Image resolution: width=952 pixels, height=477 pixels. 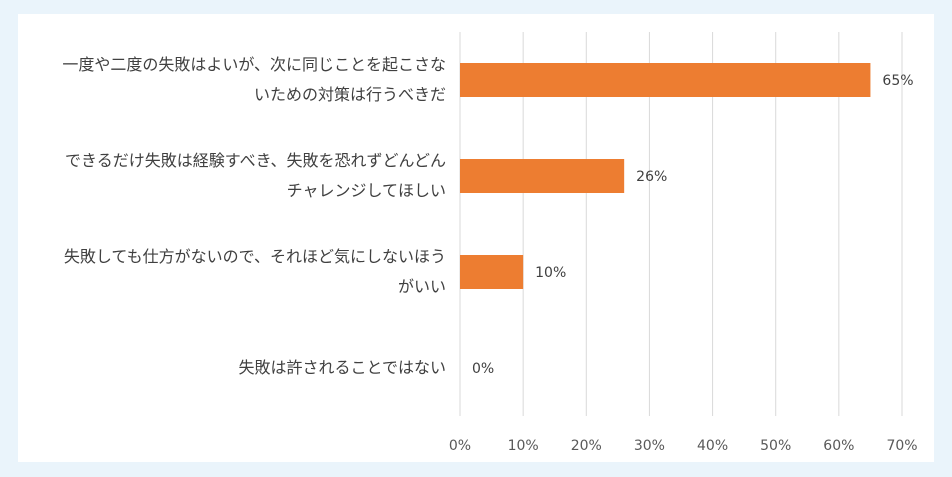 What do you see at coordinates (460, 446) in the screenshot?
I see `x-tick-label: 0%` at bounding box center [460, 446].